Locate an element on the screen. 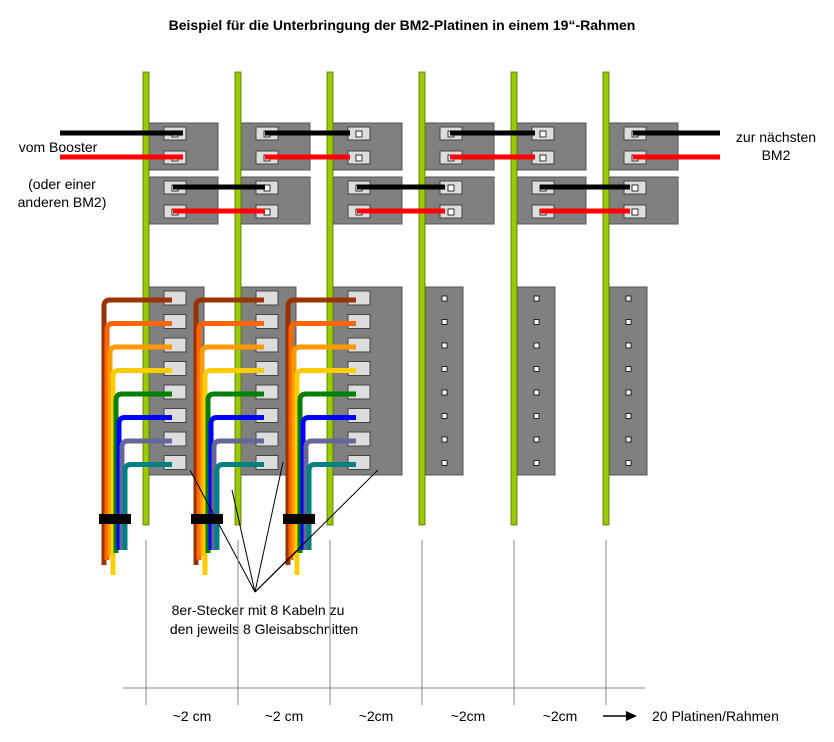  output-label: BM2 is located at coordinates (776, 155).